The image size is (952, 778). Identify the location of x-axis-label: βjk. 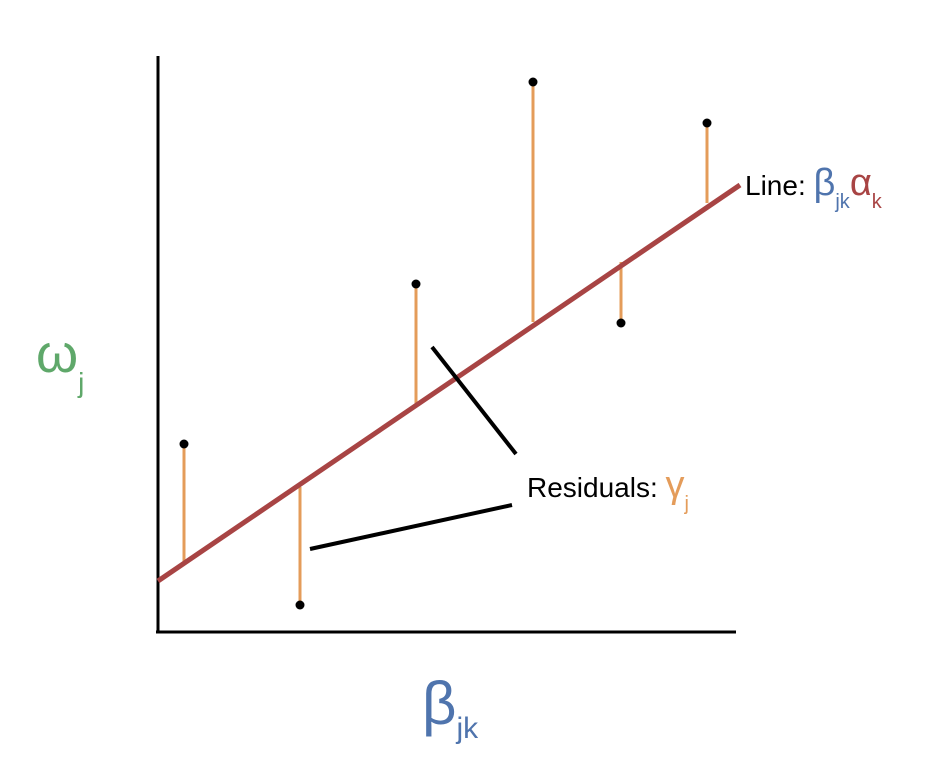
(450, 707).